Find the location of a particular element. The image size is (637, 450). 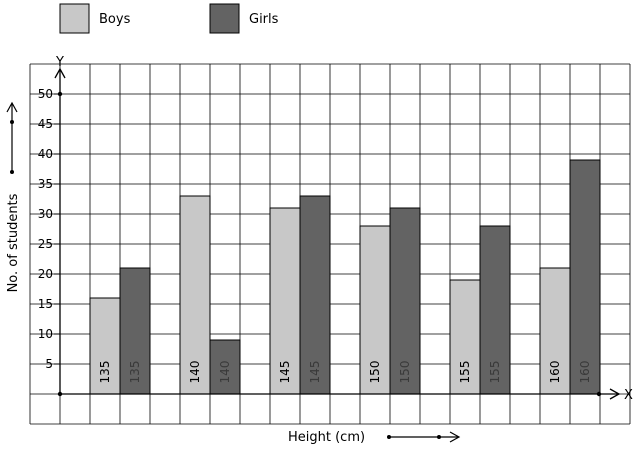

bar-label-boys-135: 135 is located at coordinates (105, 372).